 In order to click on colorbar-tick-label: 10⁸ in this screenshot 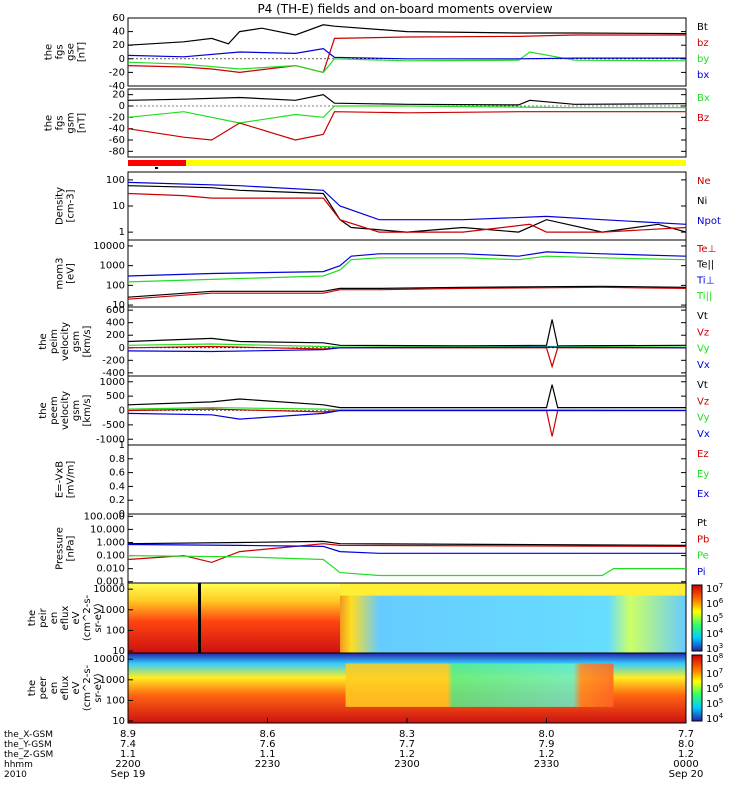, I will do `click(714, 658)`.